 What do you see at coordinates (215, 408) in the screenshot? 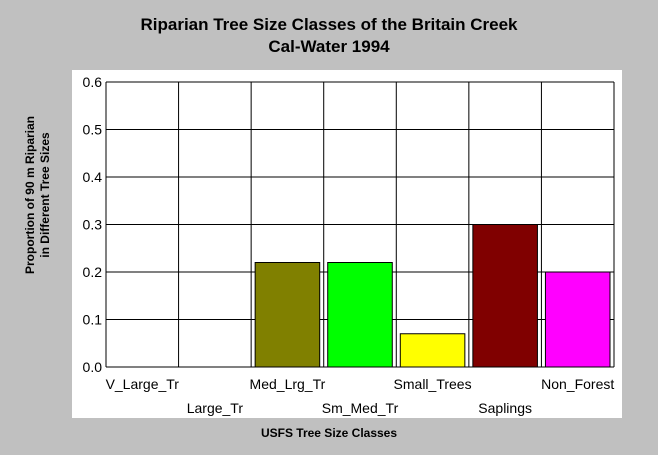
I see `x-tick-label: Large_Tr` at bounding box center [215, 408].